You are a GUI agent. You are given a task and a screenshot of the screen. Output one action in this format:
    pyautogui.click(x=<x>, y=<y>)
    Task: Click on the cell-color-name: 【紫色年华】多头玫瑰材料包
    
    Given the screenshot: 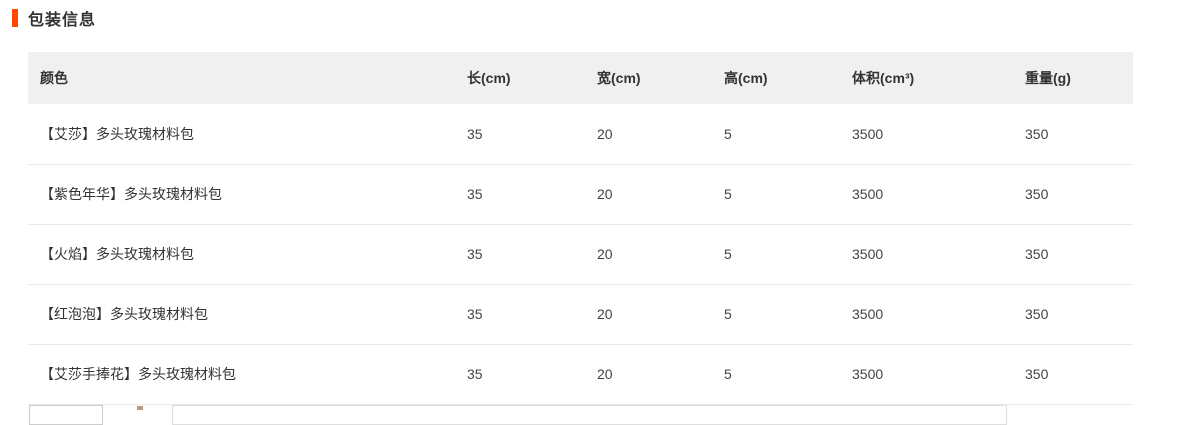 What is the action you would take?
    pyautogui.click(x=241, y=194)
    